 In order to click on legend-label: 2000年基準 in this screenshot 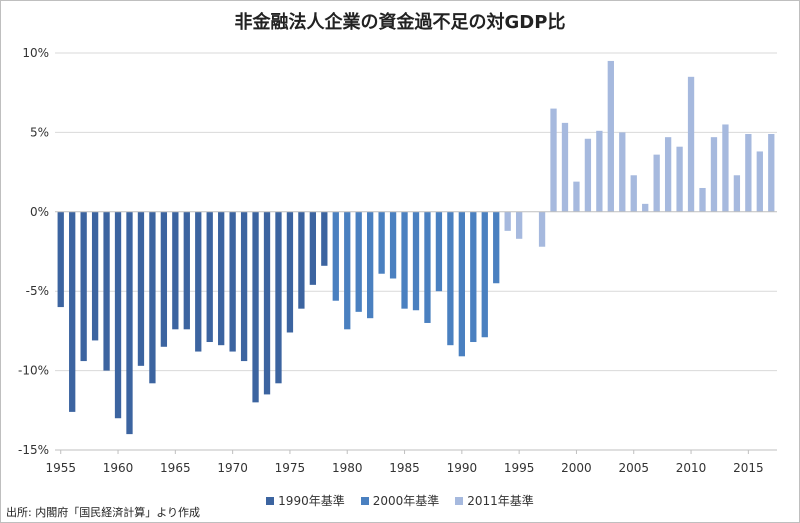, I will do `click(406, 501)`.